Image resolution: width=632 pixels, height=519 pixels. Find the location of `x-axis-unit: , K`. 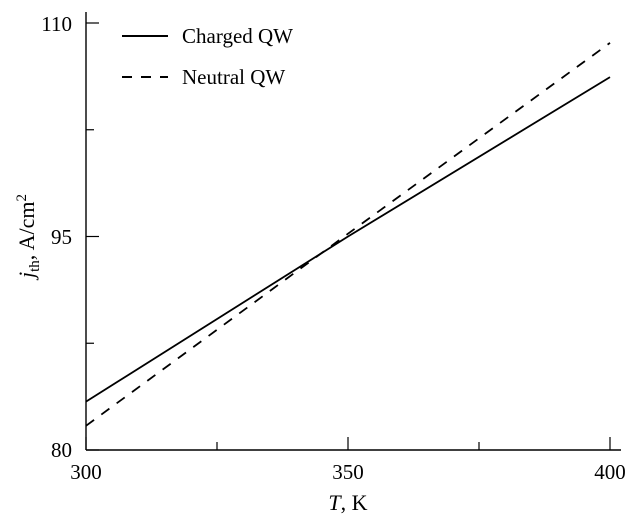

x-axis-unit: , K is located at coordinates (354, 502).